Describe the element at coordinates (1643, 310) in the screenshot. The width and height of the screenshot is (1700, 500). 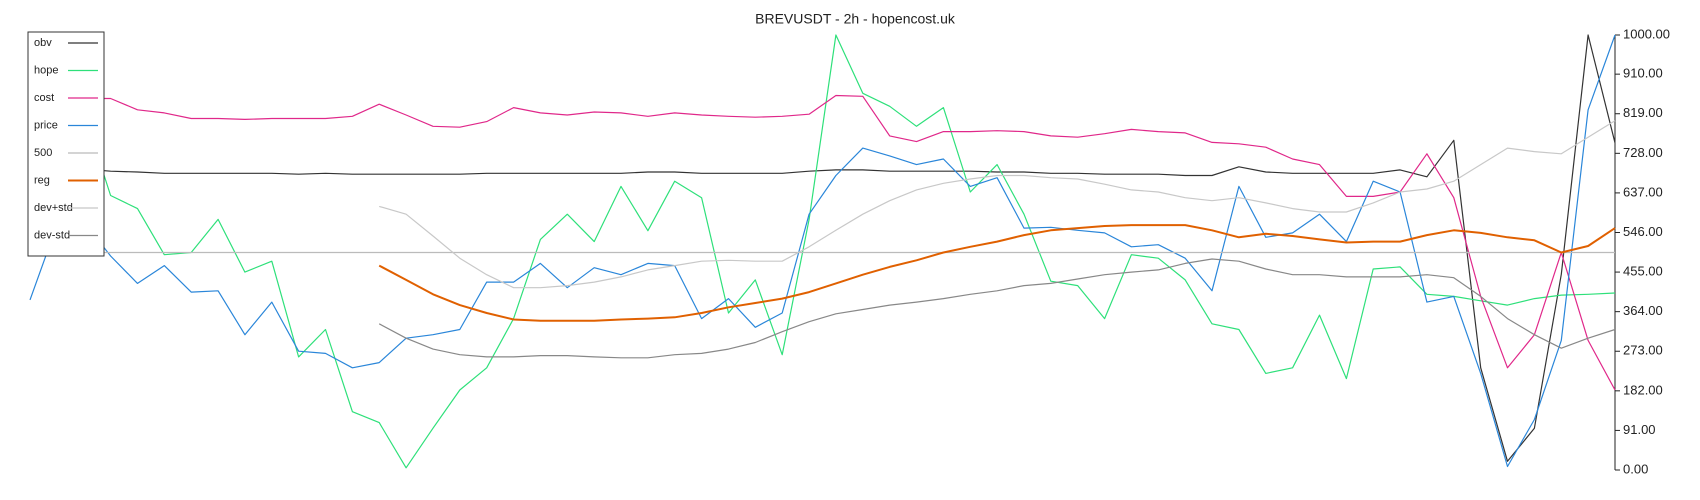
I see `y-tick-label: 364.00` at that location.